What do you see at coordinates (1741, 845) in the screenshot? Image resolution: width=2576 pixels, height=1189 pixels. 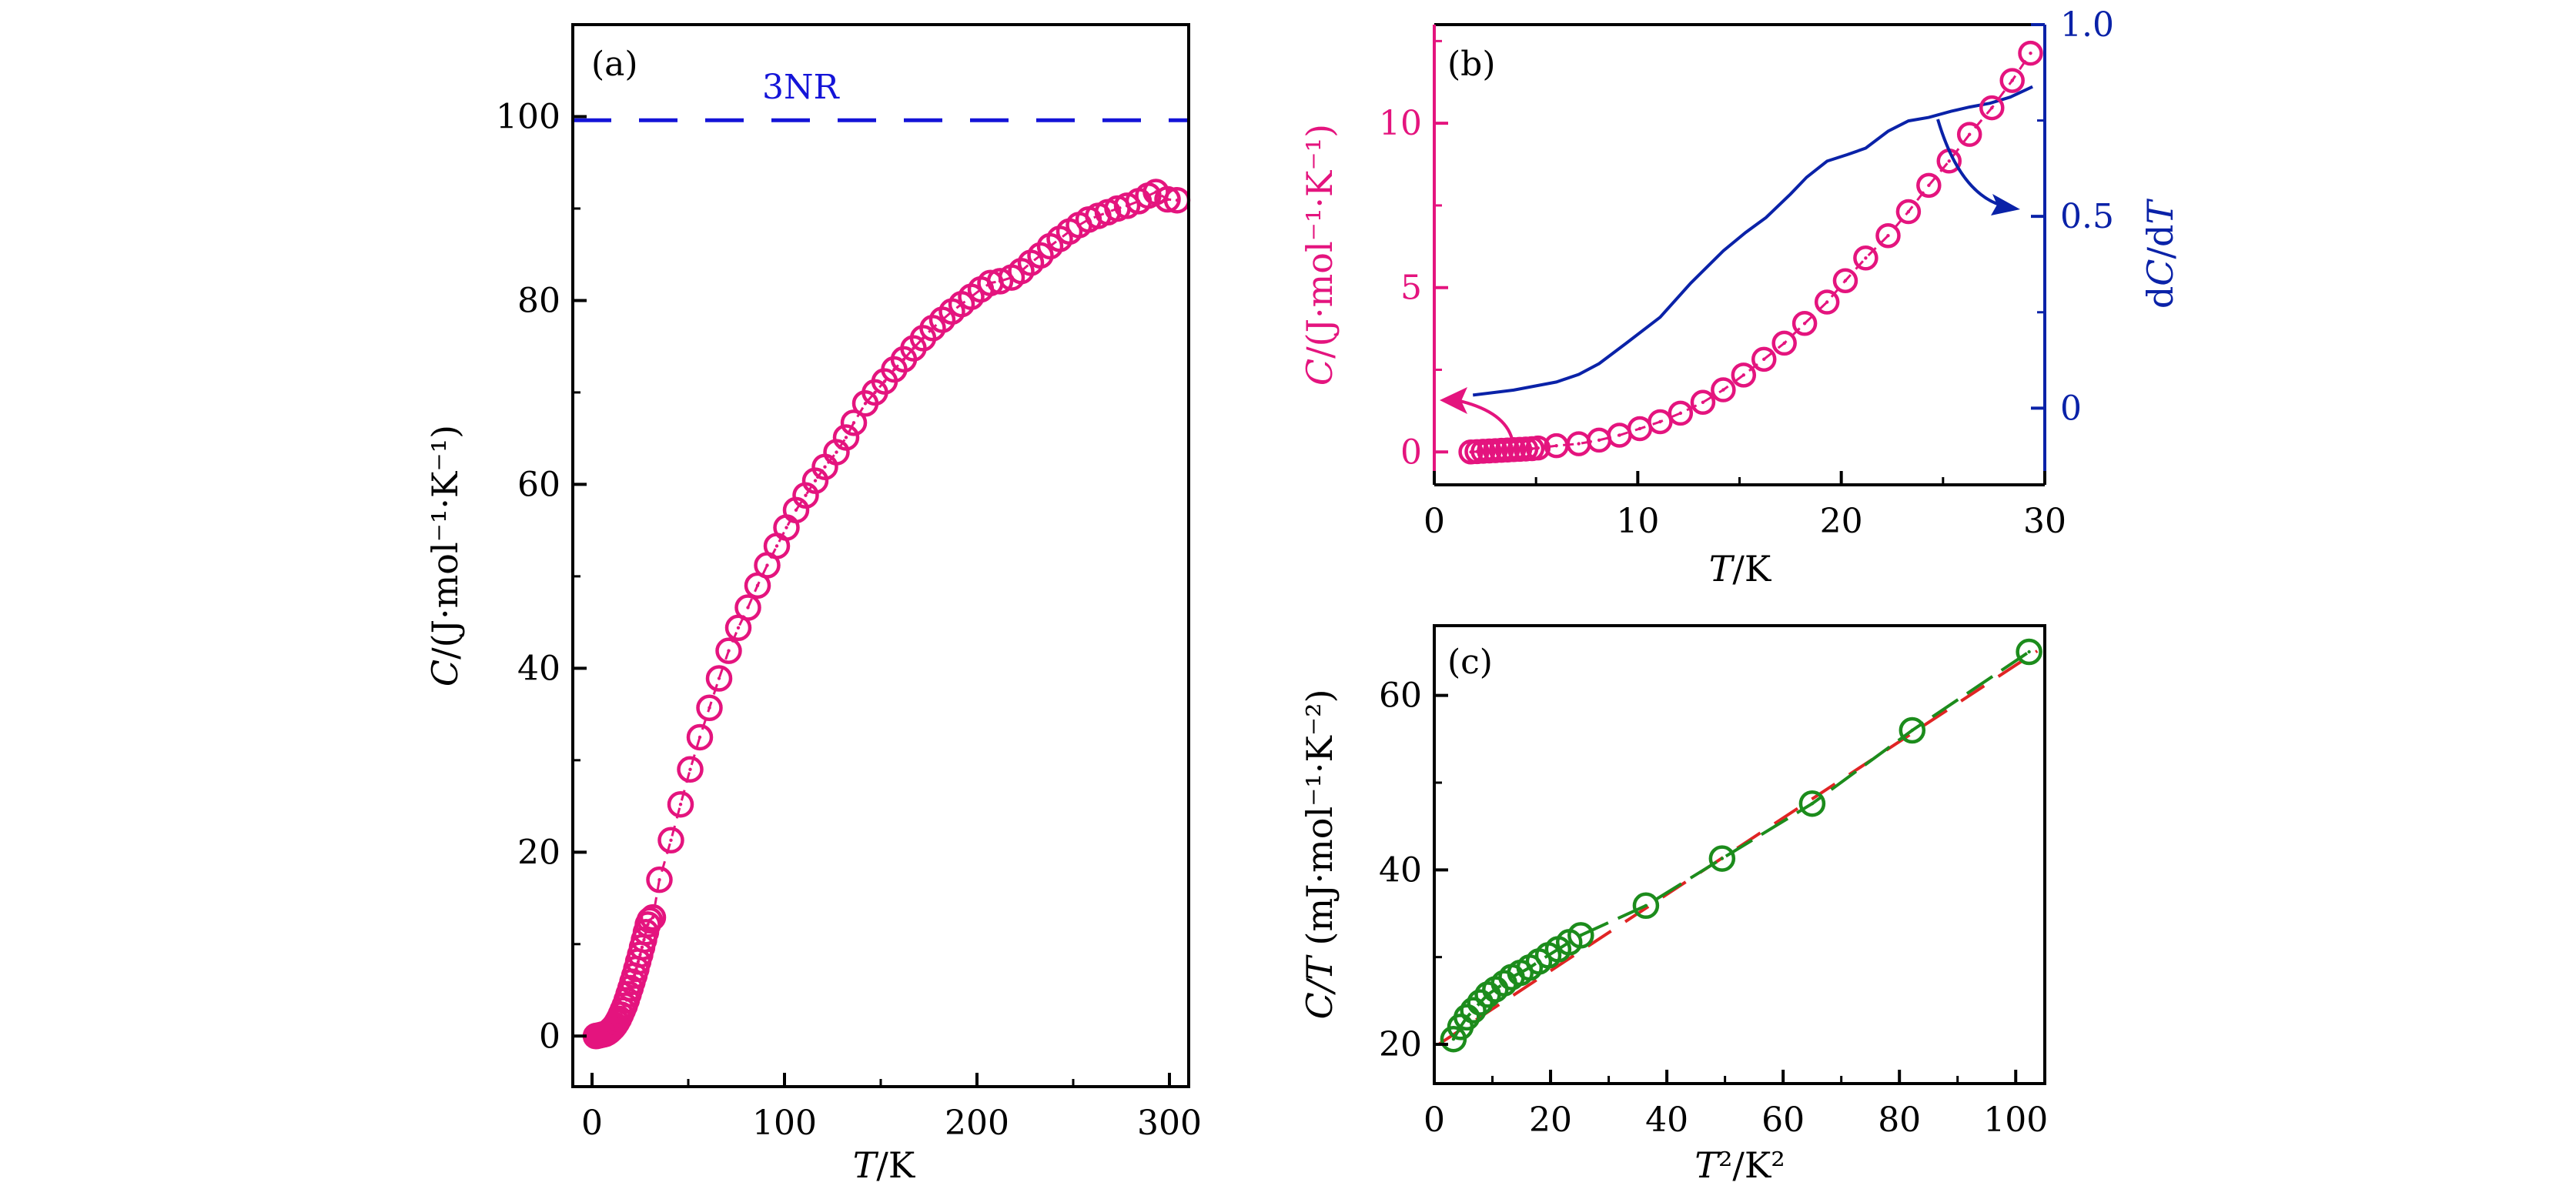 I see `panel-c-connector` at bounding box center [1741, 845].